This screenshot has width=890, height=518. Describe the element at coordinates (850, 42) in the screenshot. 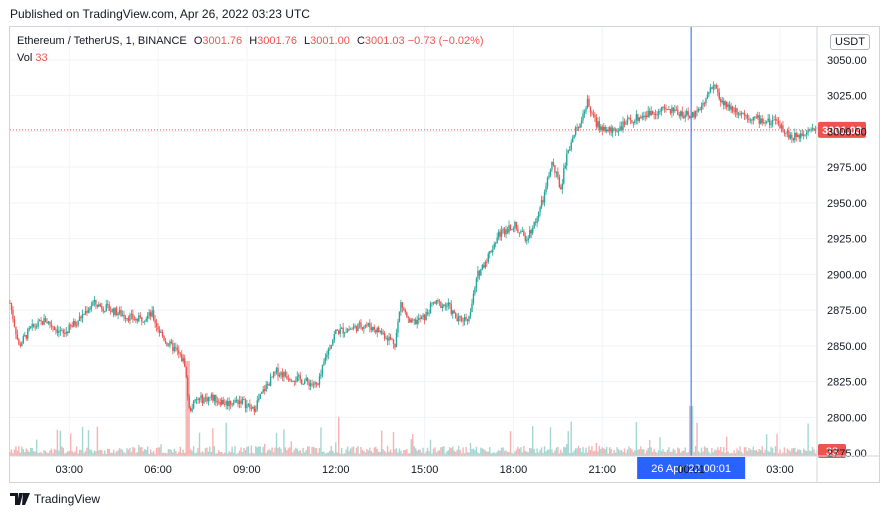

I see `currency-button: USDT` at that location.